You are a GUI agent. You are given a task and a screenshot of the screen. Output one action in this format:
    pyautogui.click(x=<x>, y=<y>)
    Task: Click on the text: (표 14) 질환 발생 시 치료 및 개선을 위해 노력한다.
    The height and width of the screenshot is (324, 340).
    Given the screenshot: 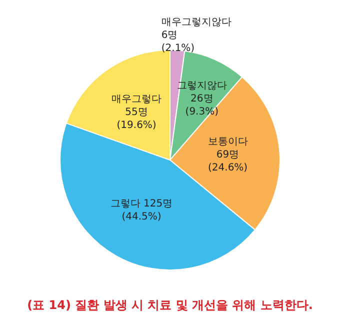 What is the action you would take?
    pyautogui.click(x=170, y=305)
    